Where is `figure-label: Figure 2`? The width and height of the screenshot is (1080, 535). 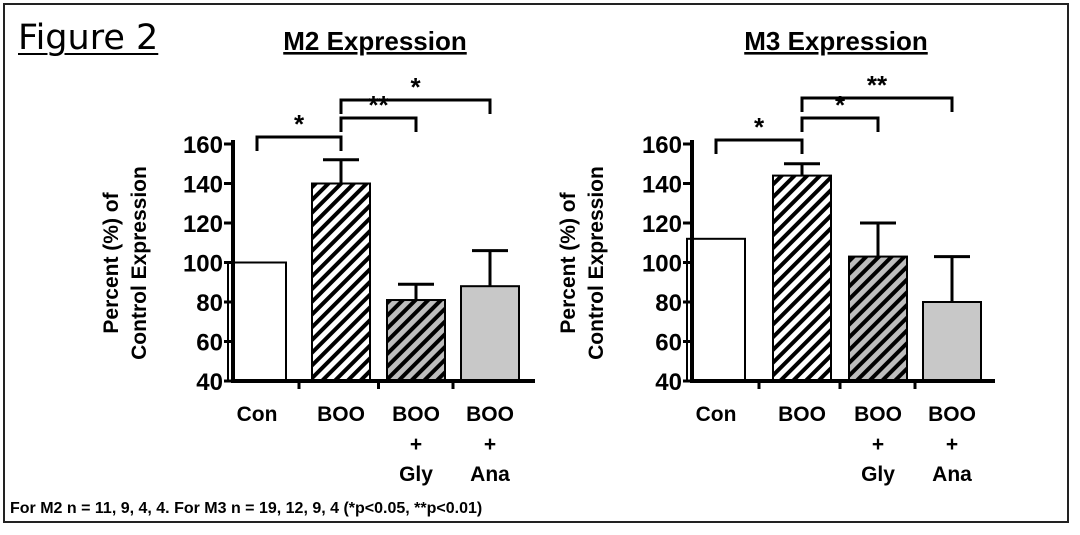
figure-label: Figure 2 is located at coordinates (88, 38).